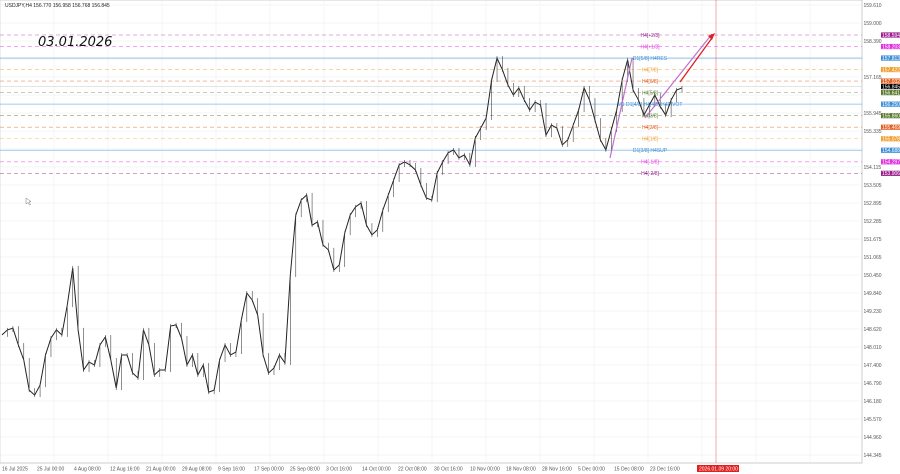 This screenshot has width=900, height=474. What do you see at coordinates (665, 470) in the screenshot?
I see `time-tick-label: 23 Dec 16:00` at bounding box center [665, 470].